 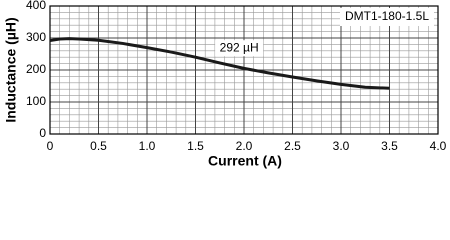 What do you see at coordinates (341, 146) in the screenshot?
I see `x-tick-label: 3.0` at bounding box center [341, 146].